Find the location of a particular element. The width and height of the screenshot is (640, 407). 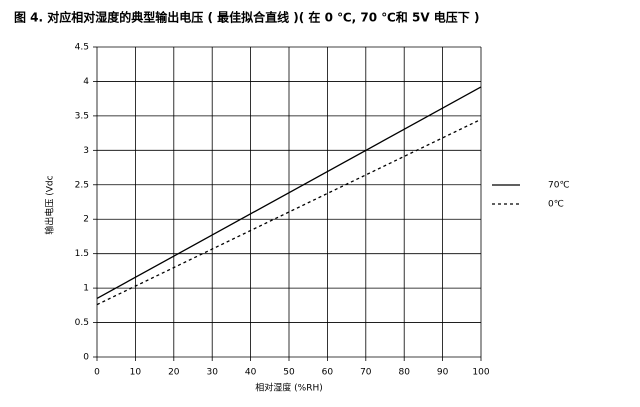

x-tick-label: 0 is located at coordinates (97, 373).